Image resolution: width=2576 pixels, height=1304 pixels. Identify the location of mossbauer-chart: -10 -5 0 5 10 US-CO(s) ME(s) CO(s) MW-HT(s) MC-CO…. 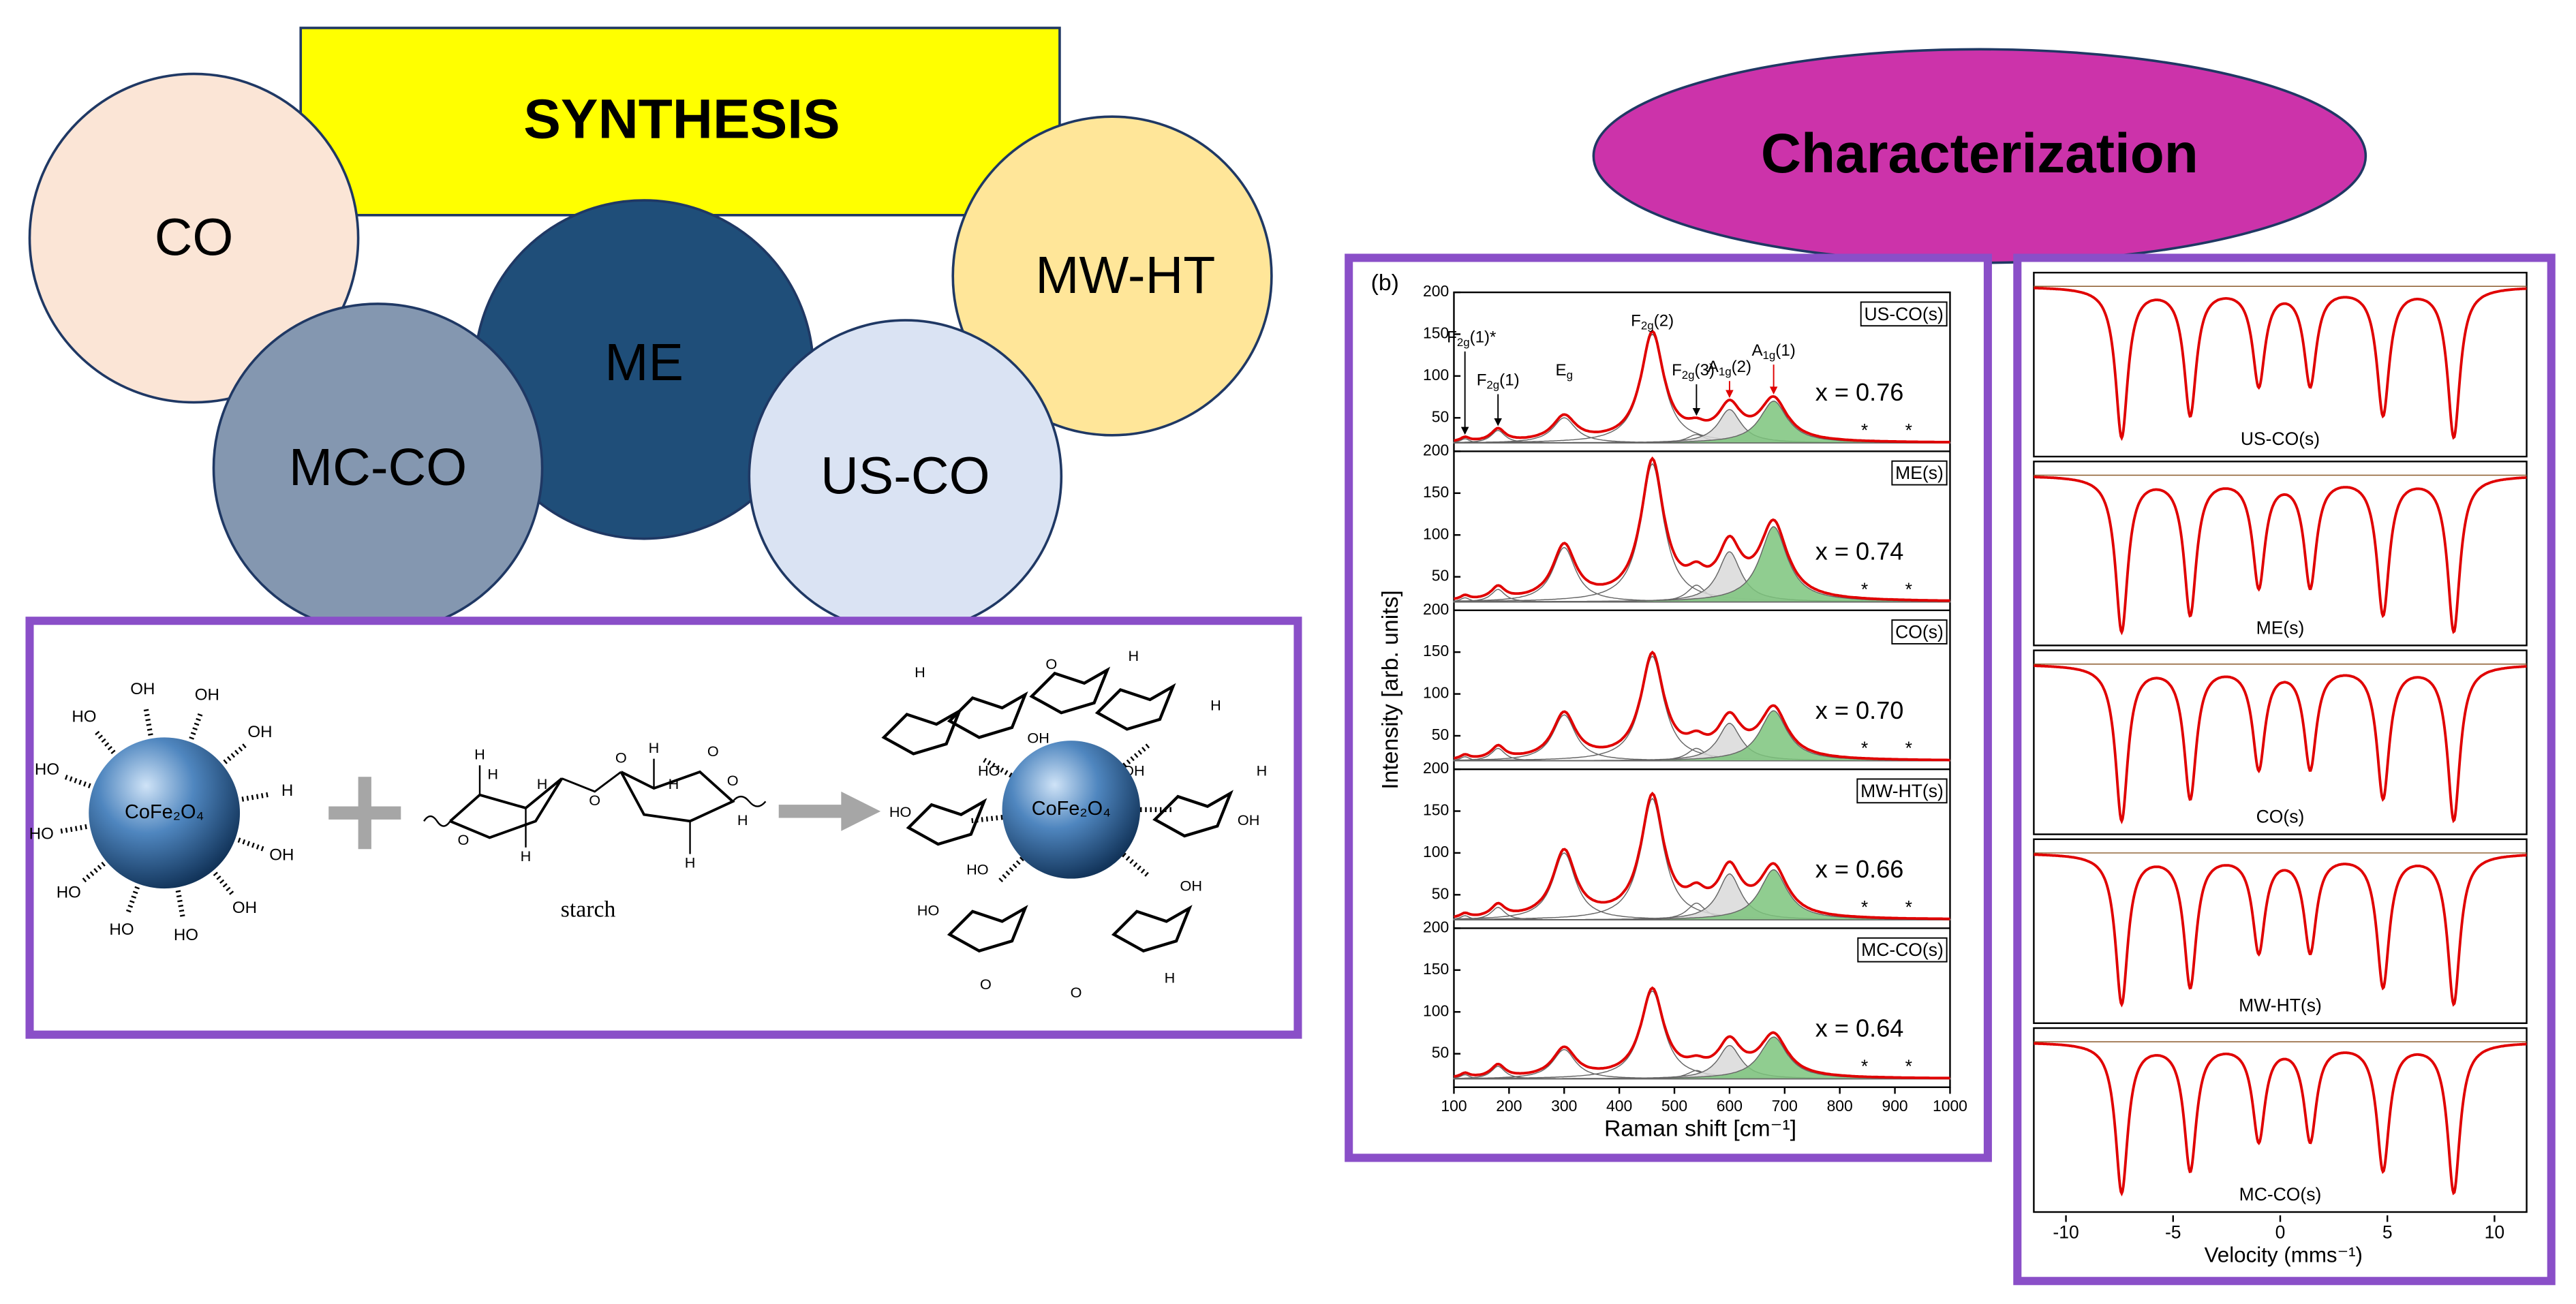
(2280, 757).